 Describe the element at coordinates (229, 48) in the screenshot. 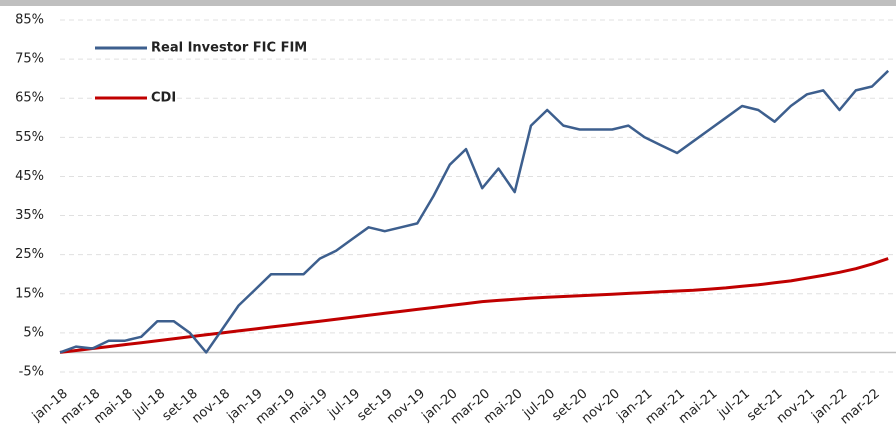

I see `legend-label: Real Investor FIC FIM` at that location.